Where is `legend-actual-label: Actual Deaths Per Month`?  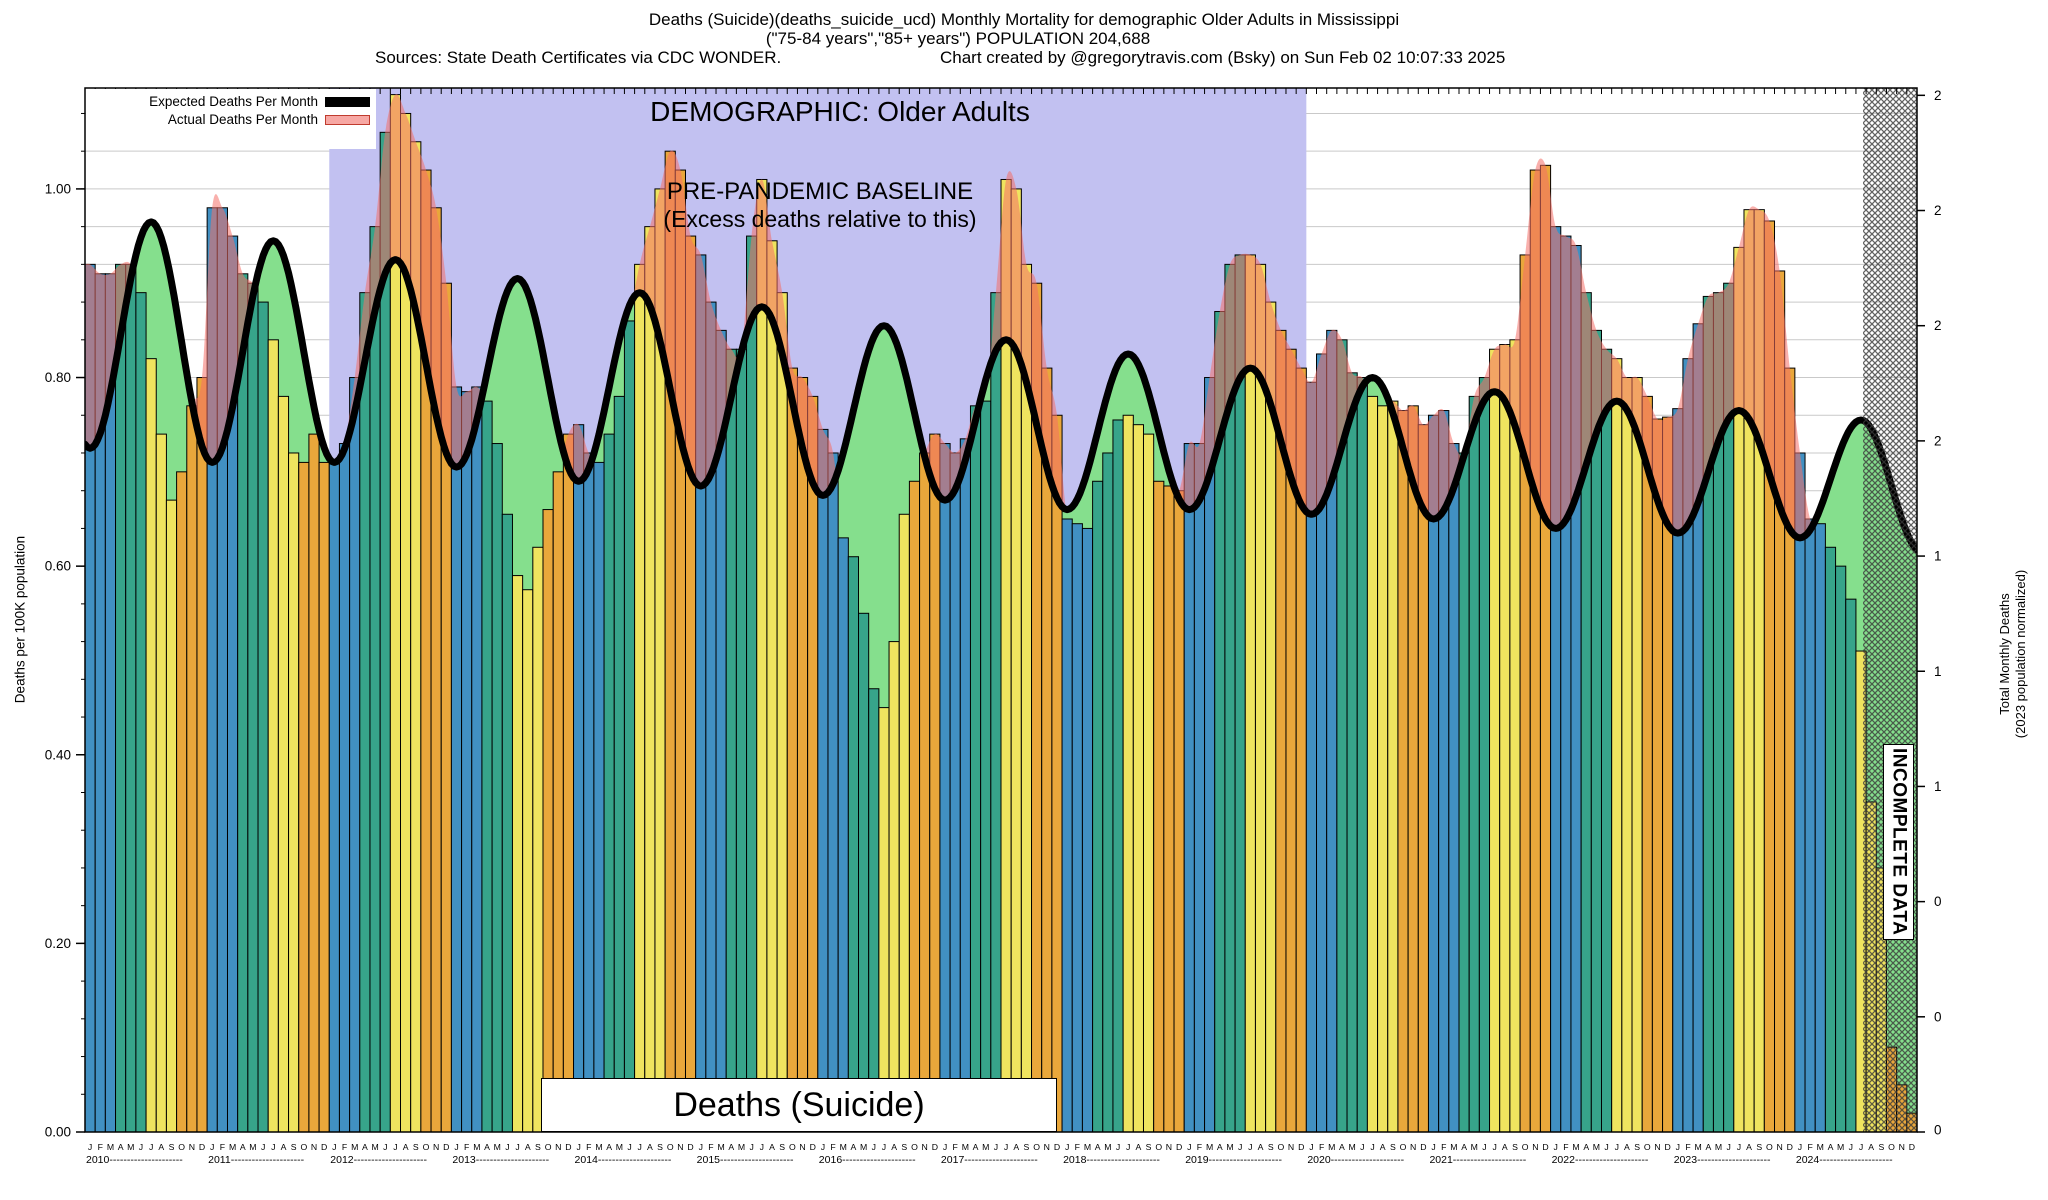 legend-actual-label: Actual Deaths Per Month is located at coordinates (242, 119).